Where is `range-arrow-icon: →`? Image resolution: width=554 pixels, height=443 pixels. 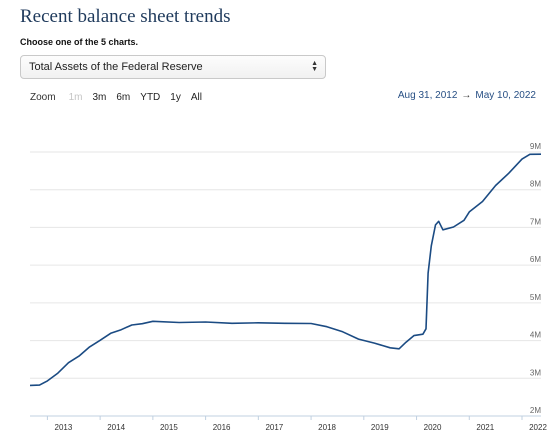
range-arrow-icon: → is located at coordinates (466, 95).